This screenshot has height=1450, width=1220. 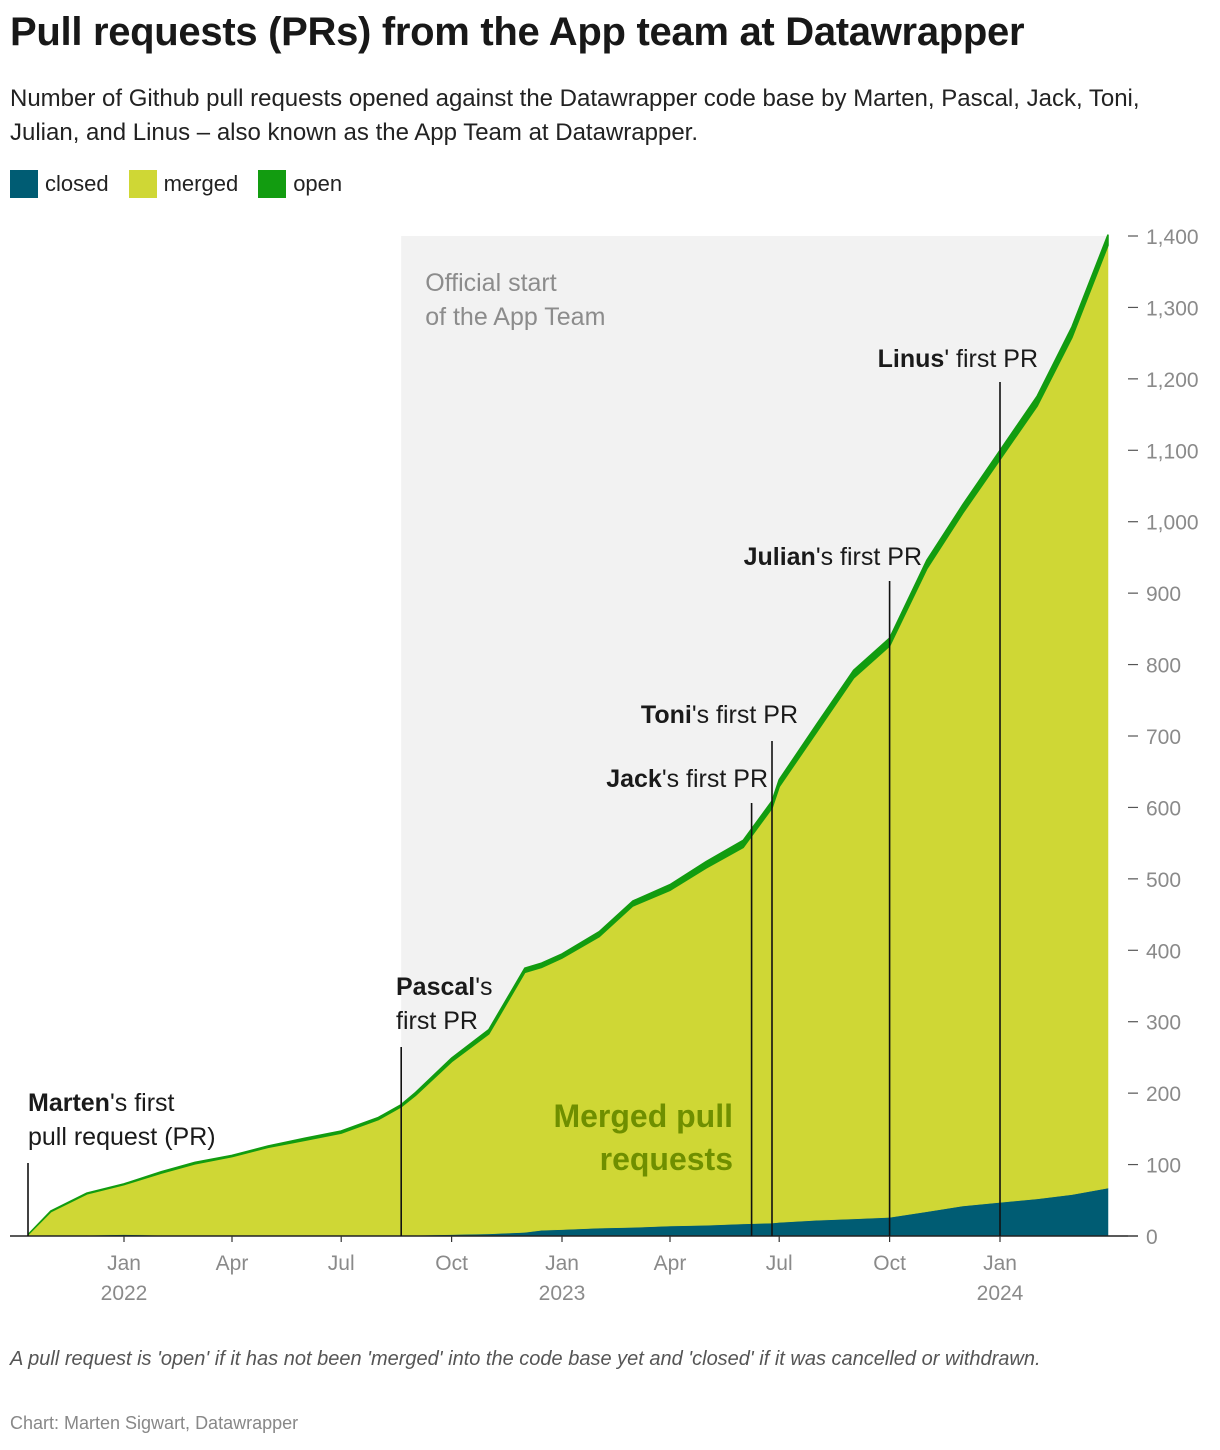 What do you see at coordinates (911, 359) in the screenshot?
I see `annotation-name: Linus` at bounding box center [911, 359].